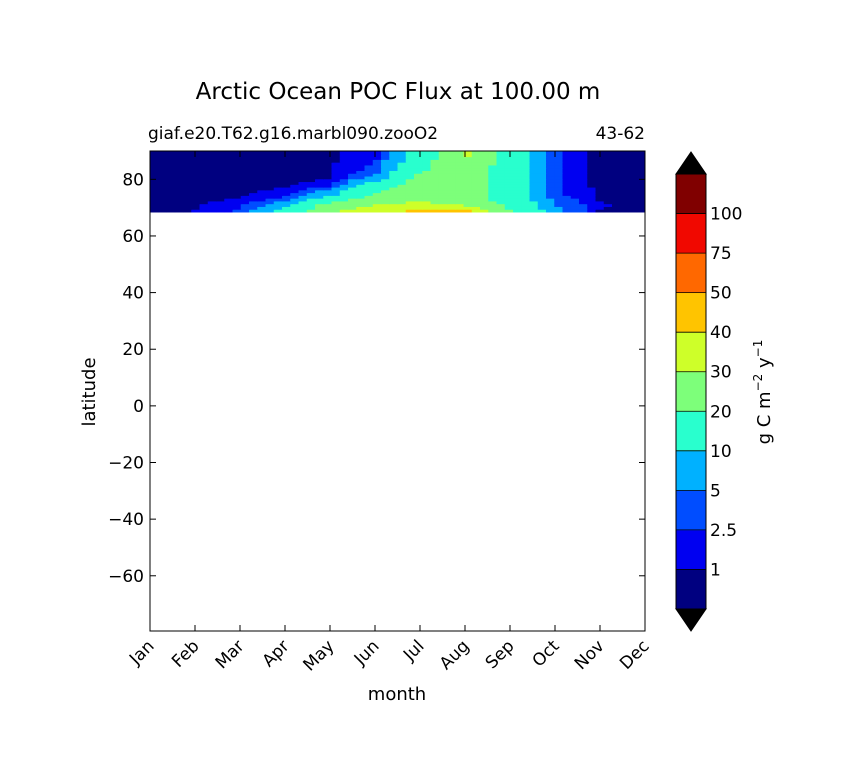 This screenshot has height=783, width=857. What do you see at coordinates (634, 654) in the screenshot?
I see `x-tick-label: Dec` at bounding box center [634, 654].